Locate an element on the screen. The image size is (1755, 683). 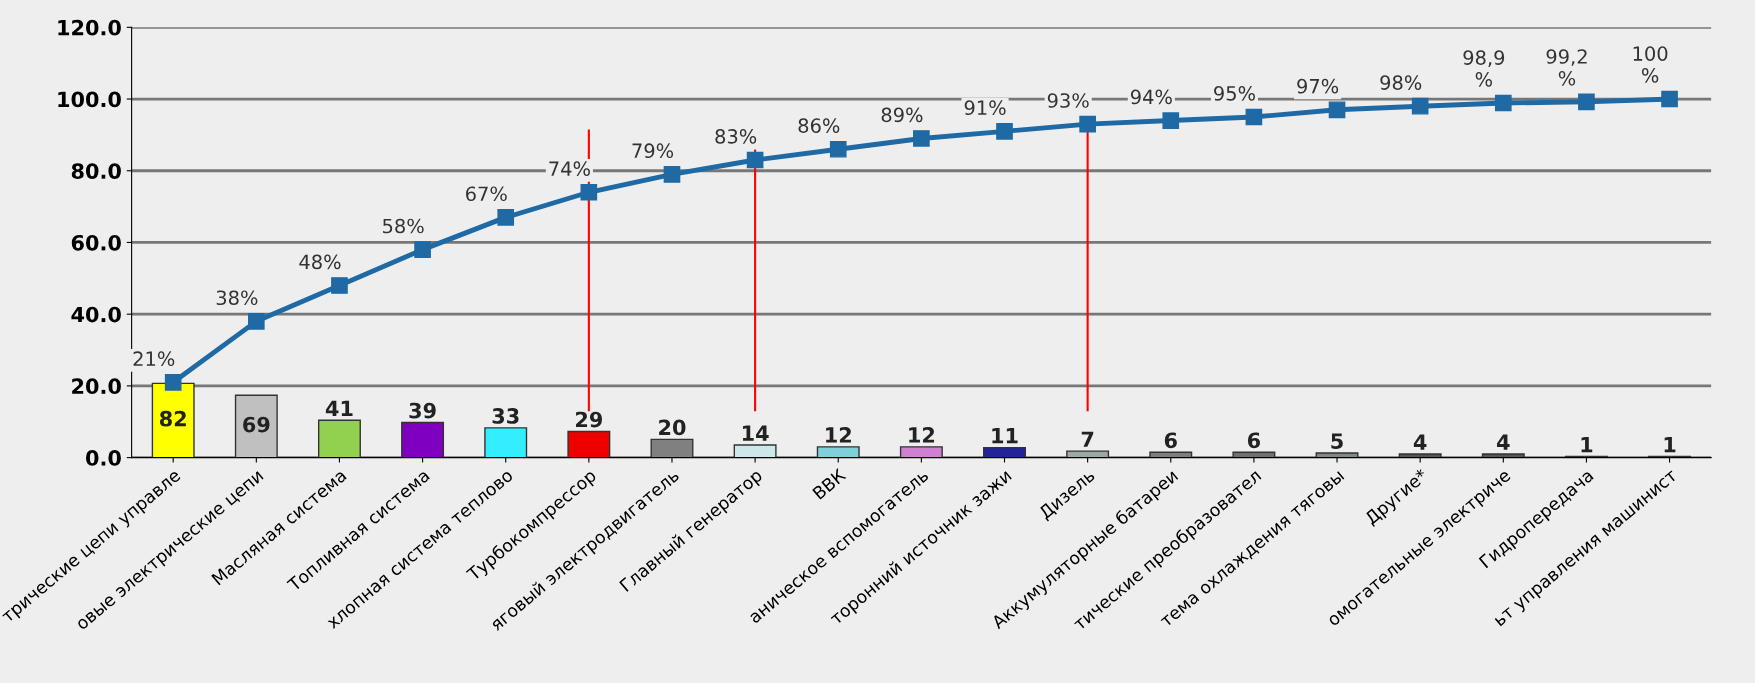
y-tick-label: 120.0 is located at coordinates (89, 27).